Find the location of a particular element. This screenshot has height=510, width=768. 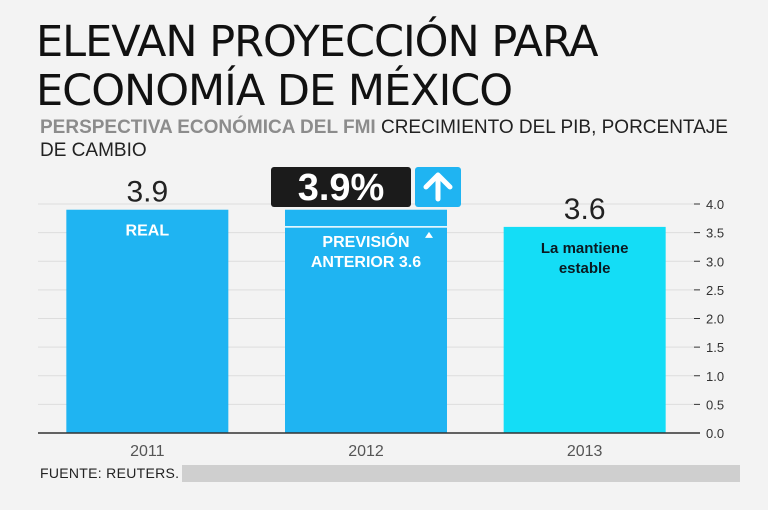

previous-forecast-triangle-icon is located at coordinates (429, 234).